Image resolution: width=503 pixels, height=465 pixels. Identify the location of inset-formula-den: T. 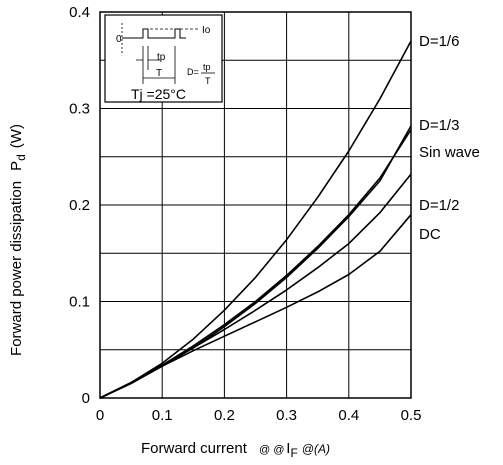
(208, 81).